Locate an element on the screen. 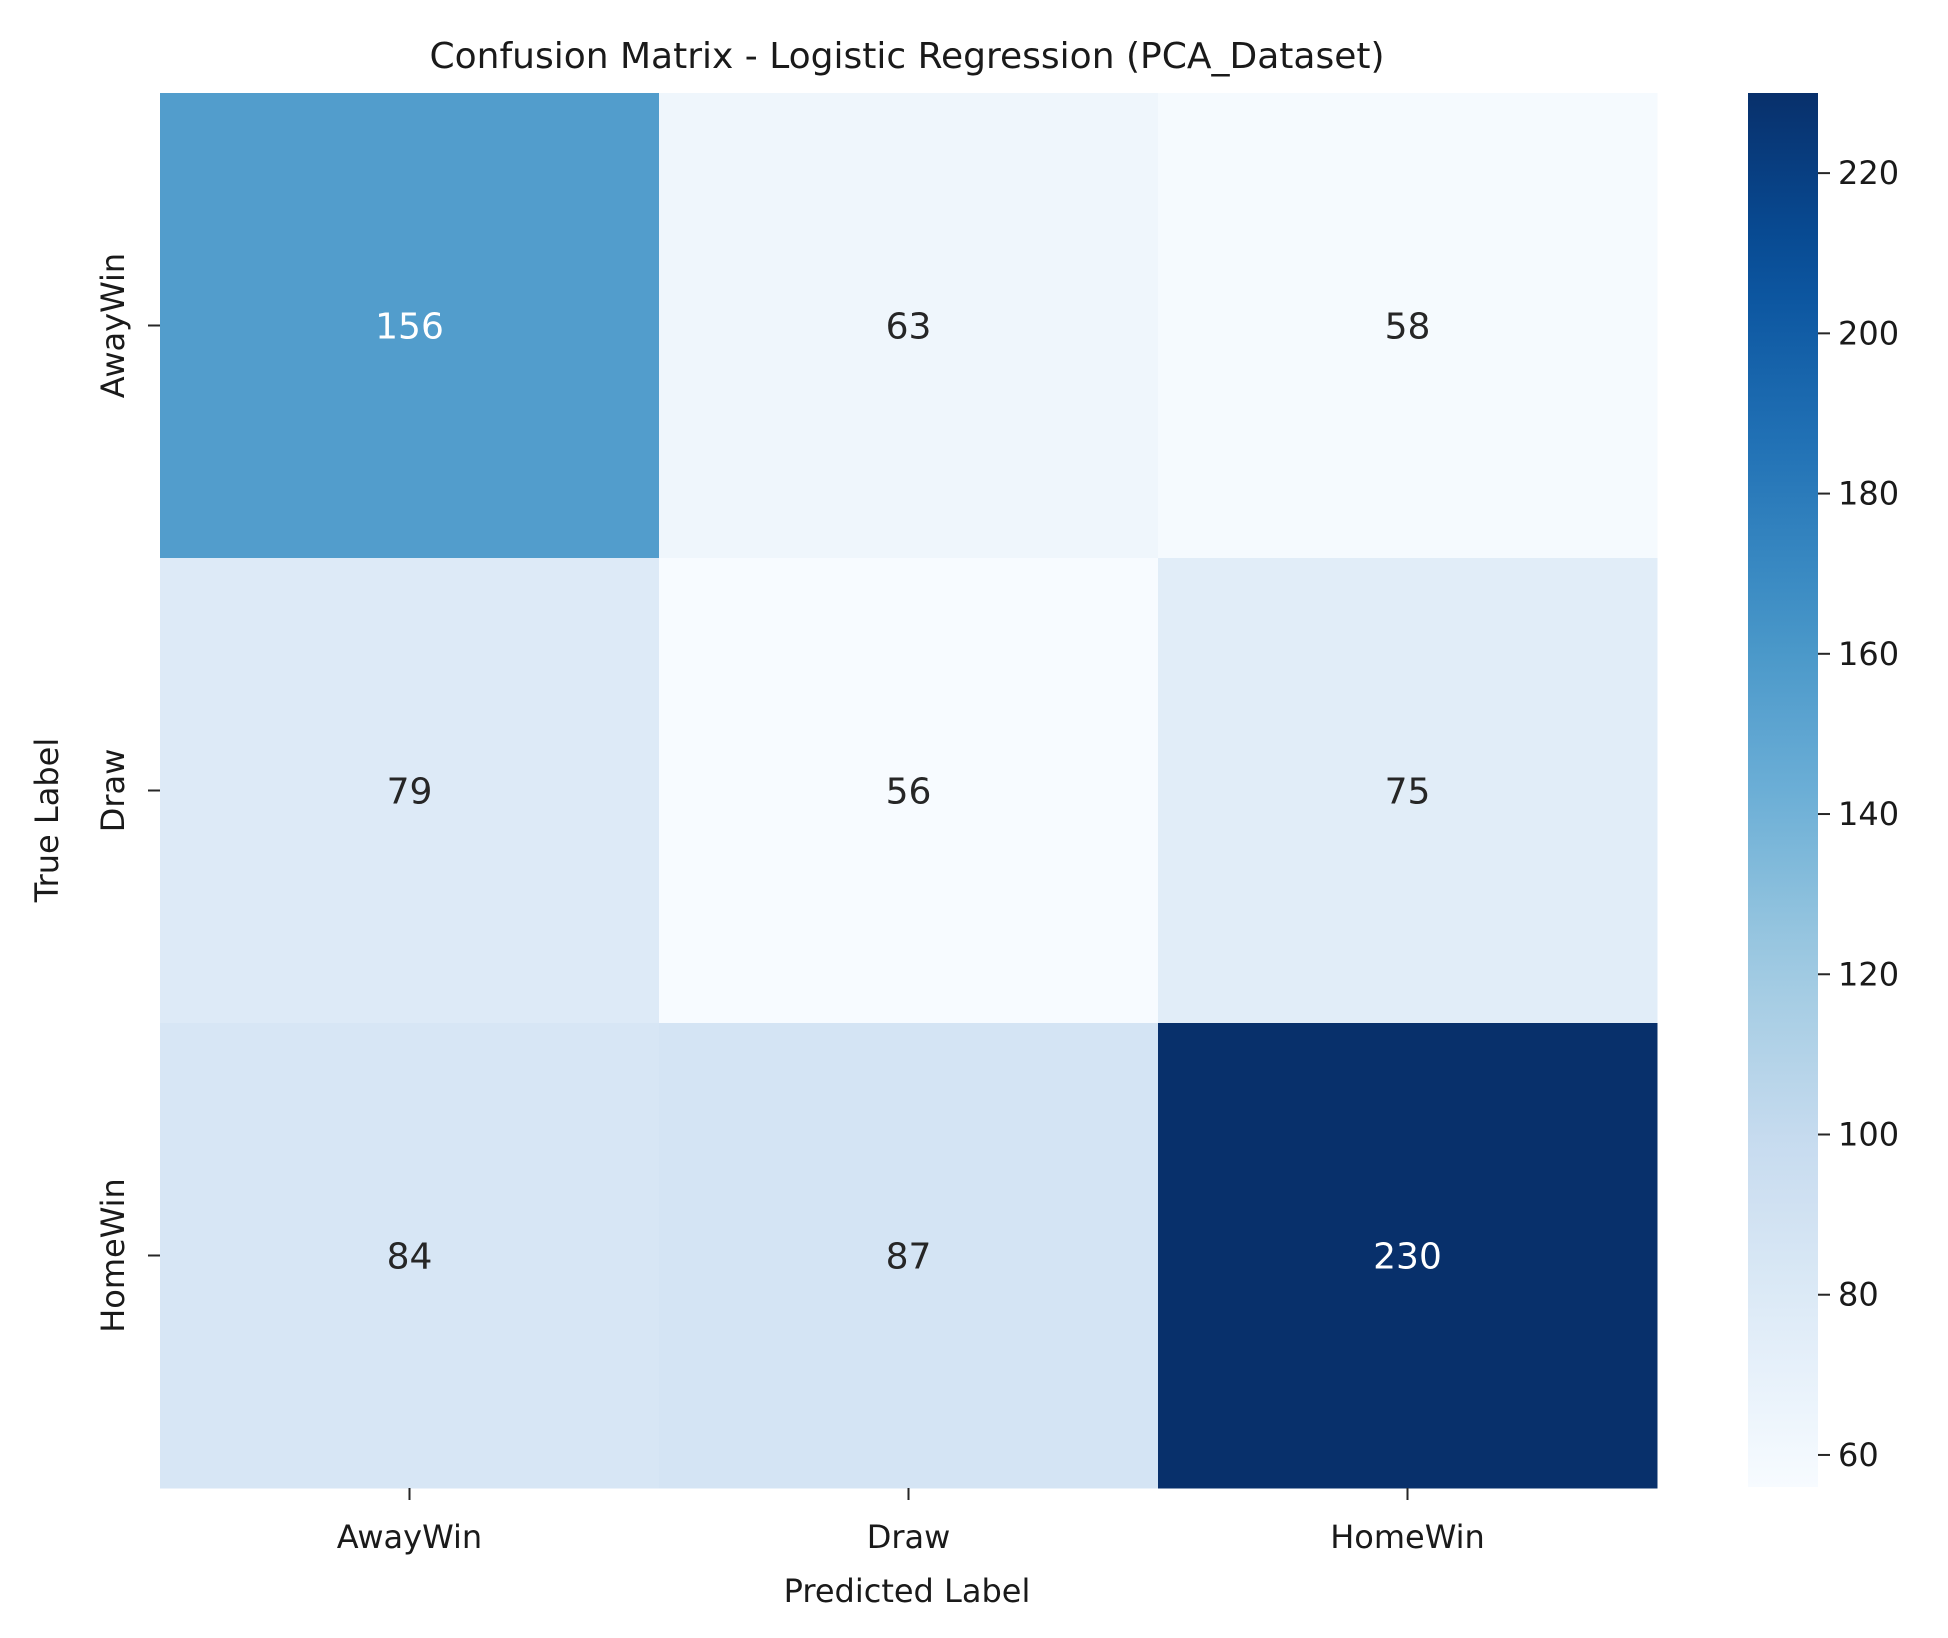 Image resolution: width=1948 pixels, height=1638 pixels. cell-value-label: 230 is located at coordinates (1407, 1257).